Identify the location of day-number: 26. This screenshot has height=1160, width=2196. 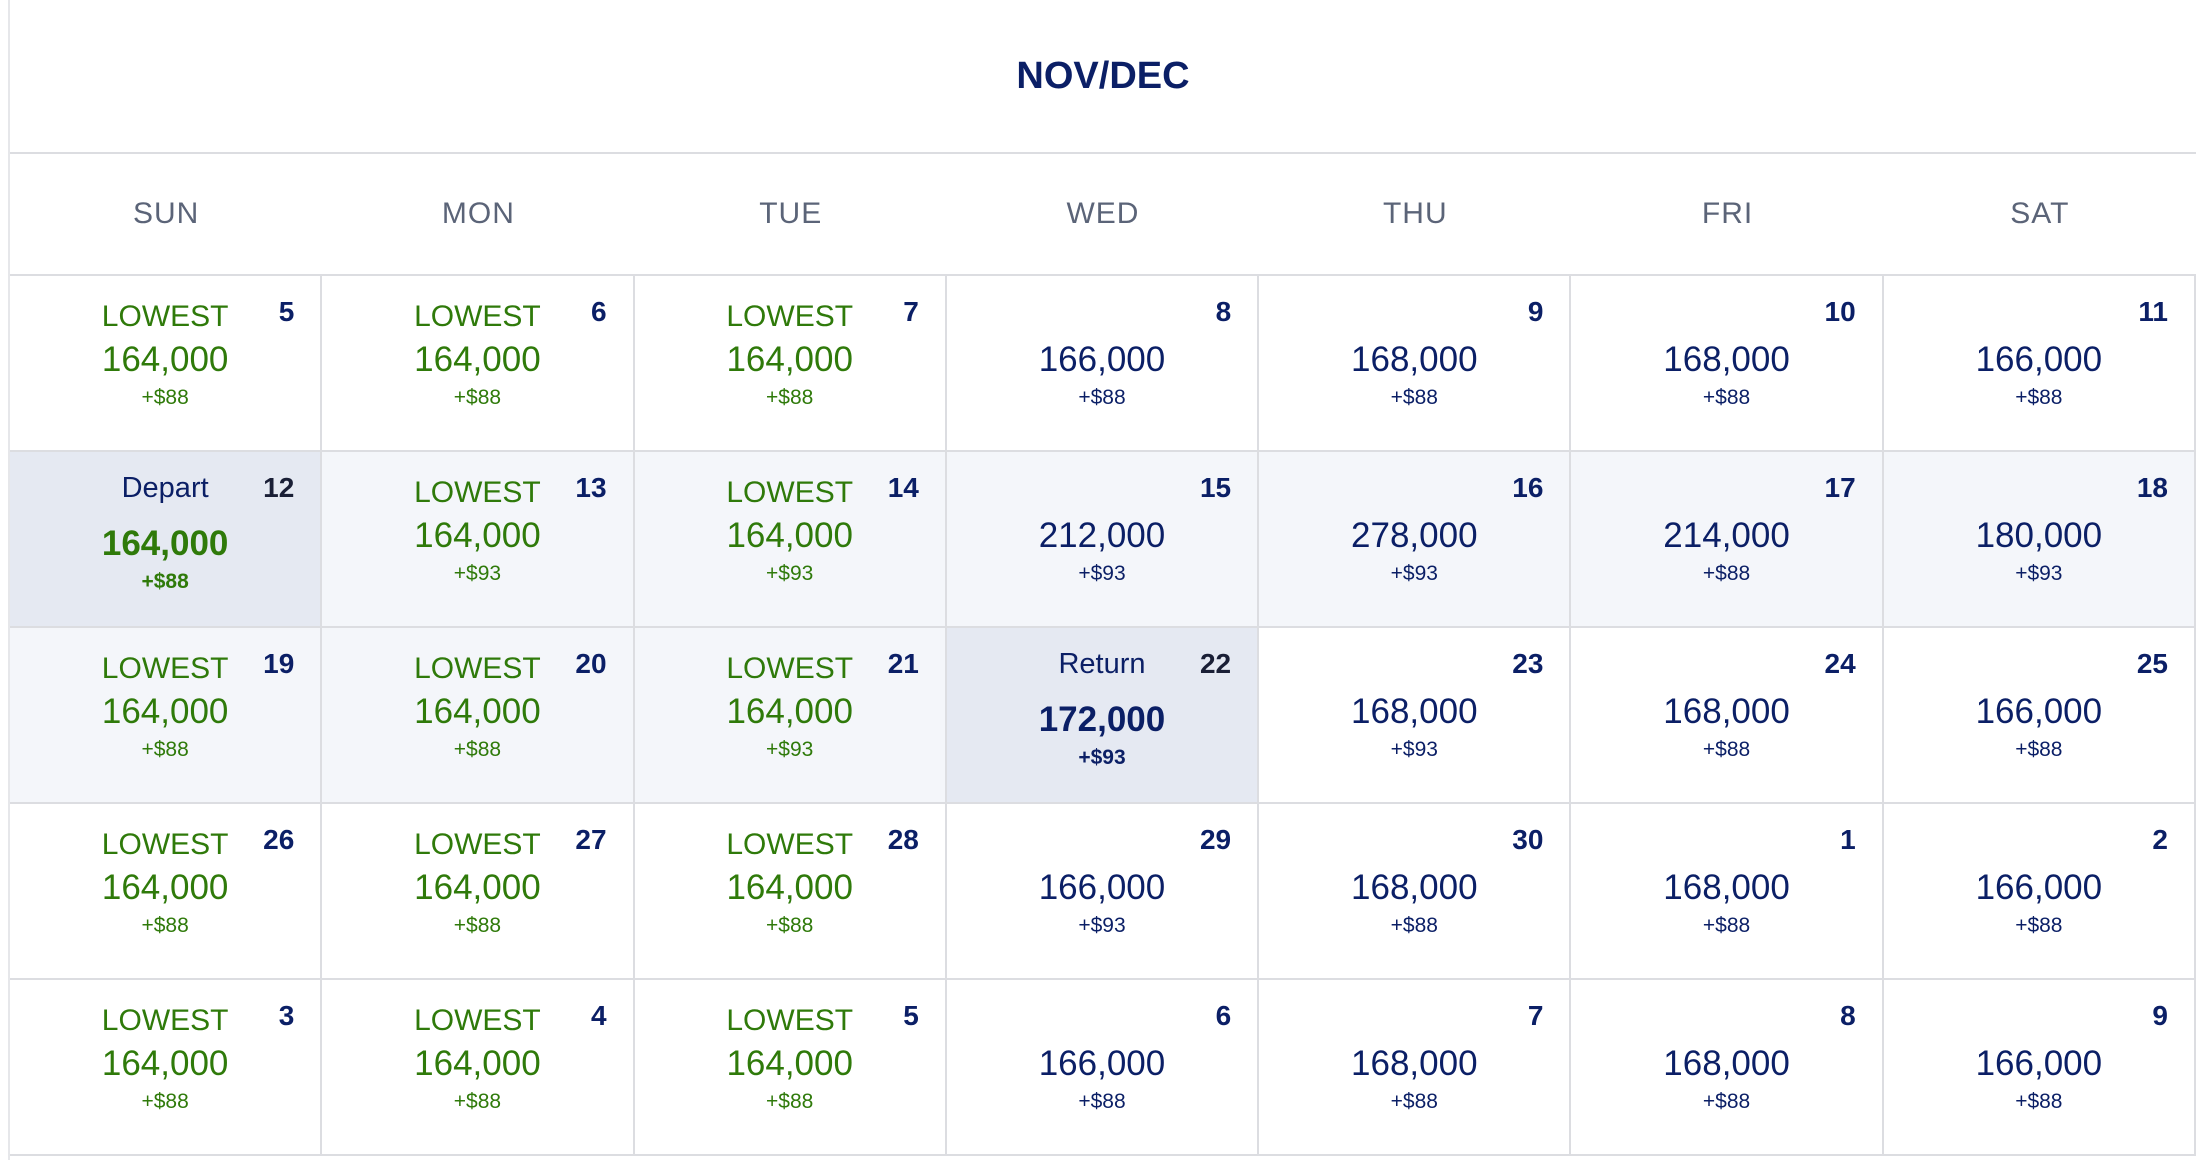
(279, 839).